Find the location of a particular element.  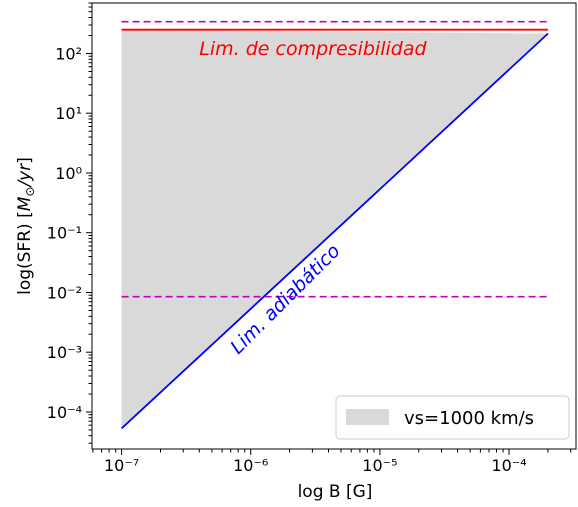

x-tick-label: 10⁻⁷ is located at coordinates (121, 465).